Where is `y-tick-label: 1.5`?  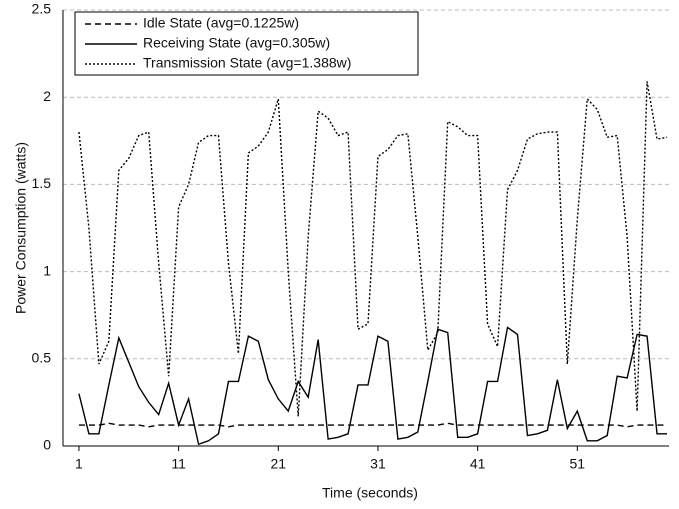
y-tick-label: 1.5 is located at coordinates (42, 183).